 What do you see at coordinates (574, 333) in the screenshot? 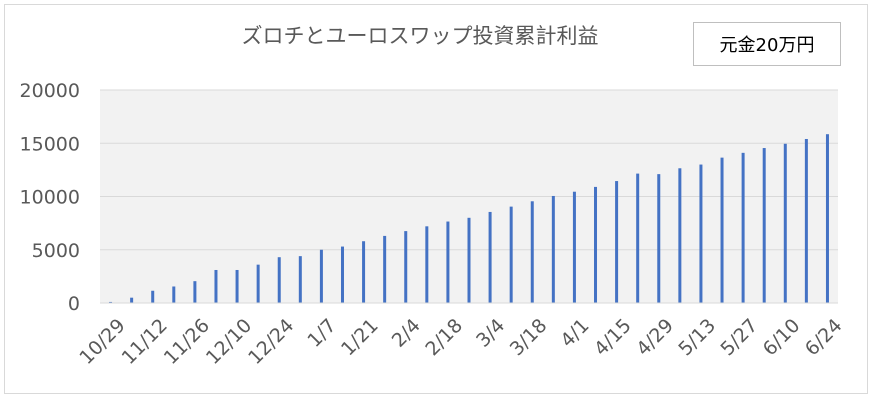
I see `x-tick-label: 4/1` at bounding box center [574, 333].